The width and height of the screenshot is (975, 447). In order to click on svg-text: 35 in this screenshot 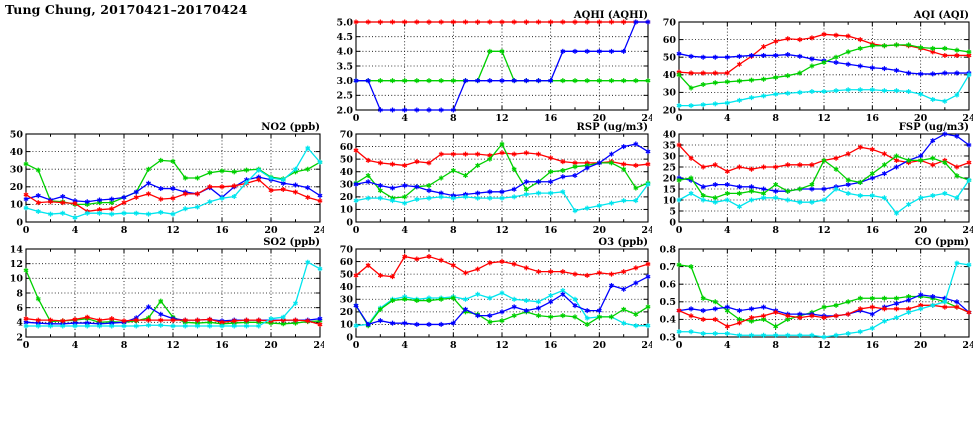, I will do `click(669, 145)`.